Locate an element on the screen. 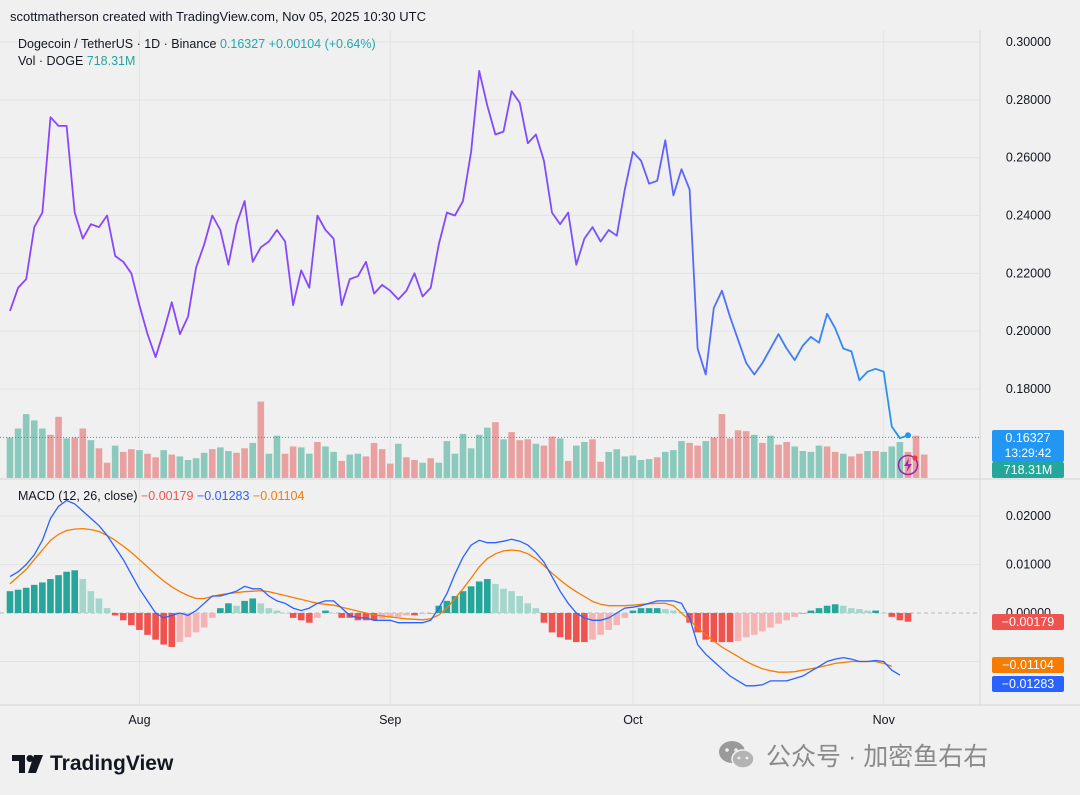 The height and width of the screenshot is (795, 1080). volume-bars is located at coordinates (467, 439).